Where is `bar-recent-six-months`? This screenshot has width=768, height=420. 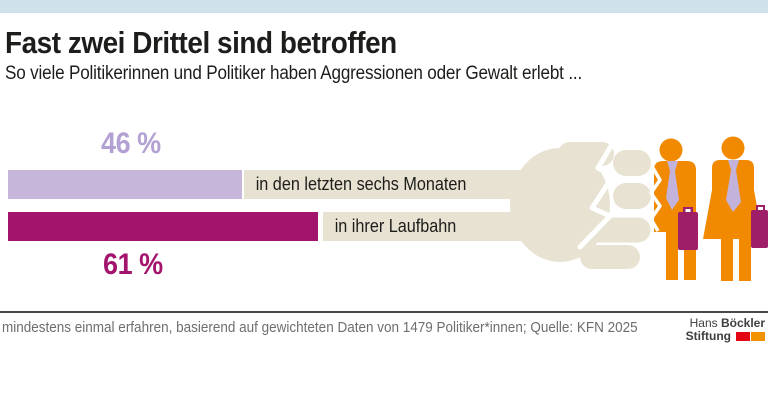 bar-recent-six-months is located at coordinates (125, 184).